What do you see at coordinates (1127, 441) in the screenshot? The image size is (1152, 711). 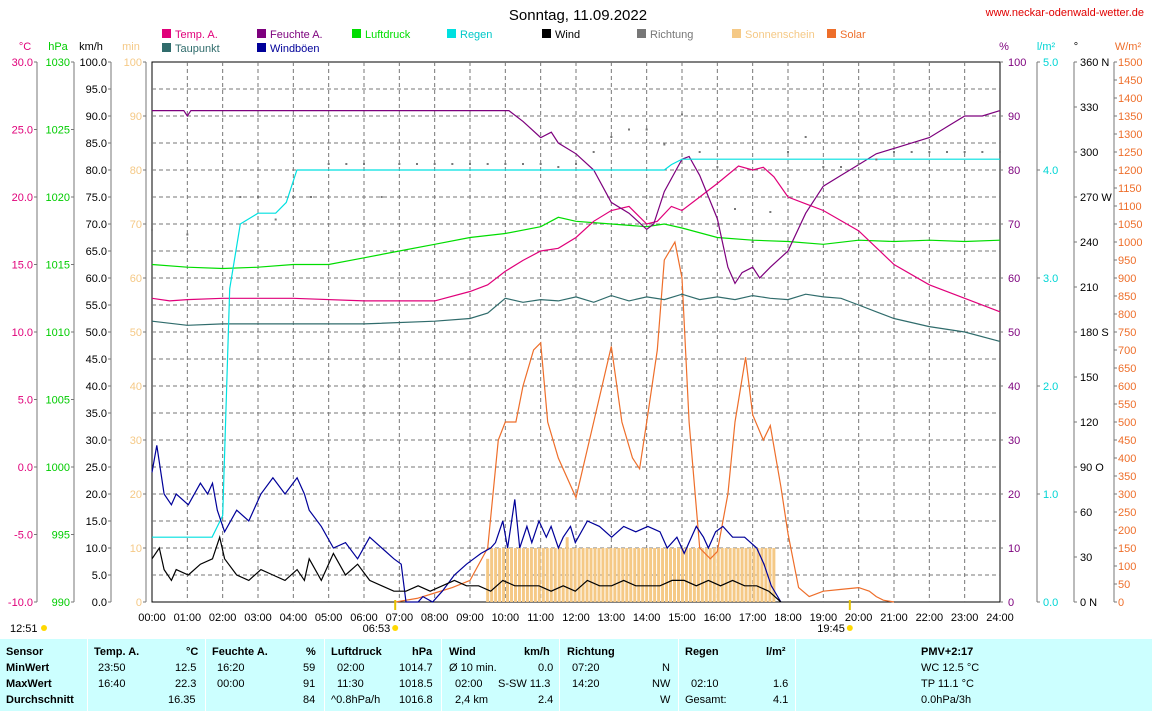 I see `solar-tick-label: 450` at bounding box center [1127, 441].